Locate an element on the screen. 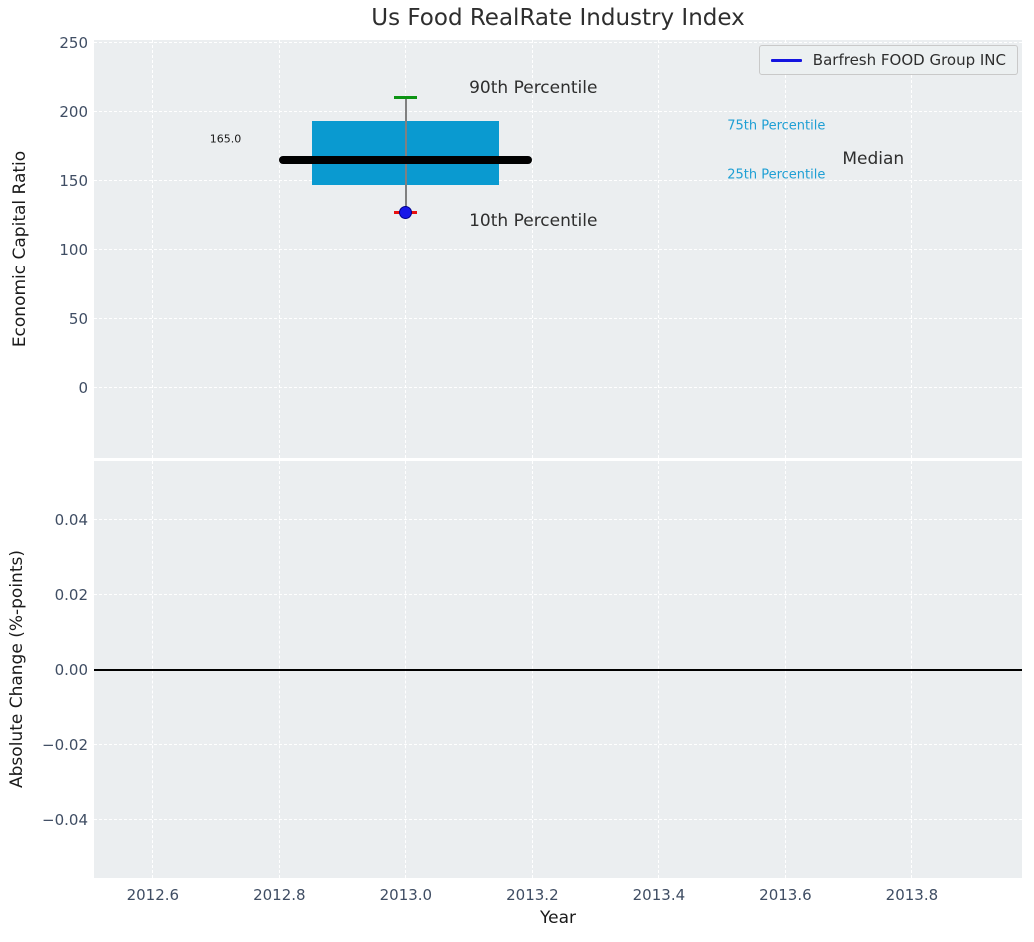  p10-marker-dot is located at coordinates (406, 212).